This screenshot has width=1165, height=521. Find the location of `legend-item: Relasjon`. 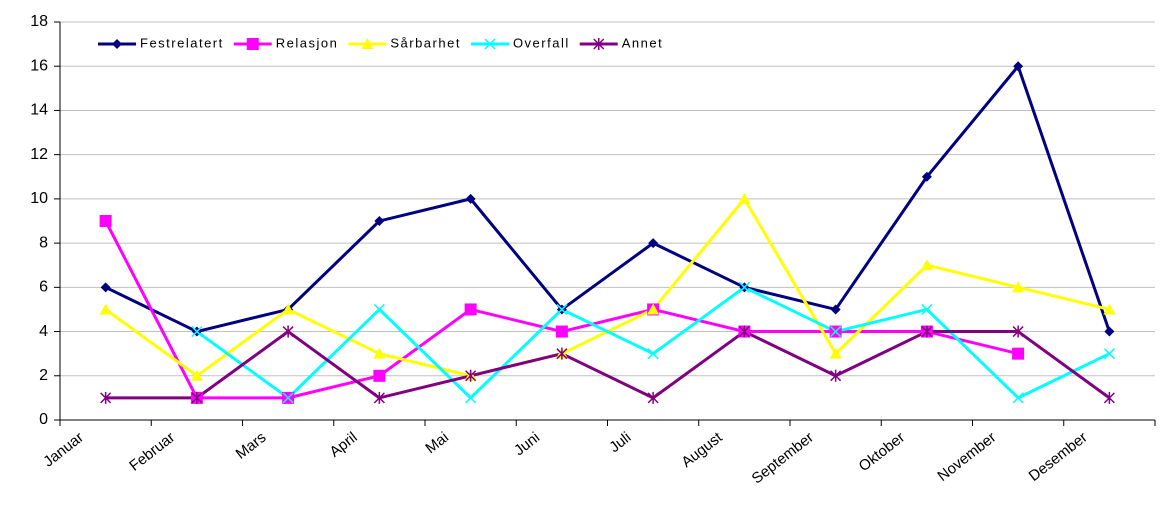

legend-item: Relasjon is located at coordinates (286, 42).